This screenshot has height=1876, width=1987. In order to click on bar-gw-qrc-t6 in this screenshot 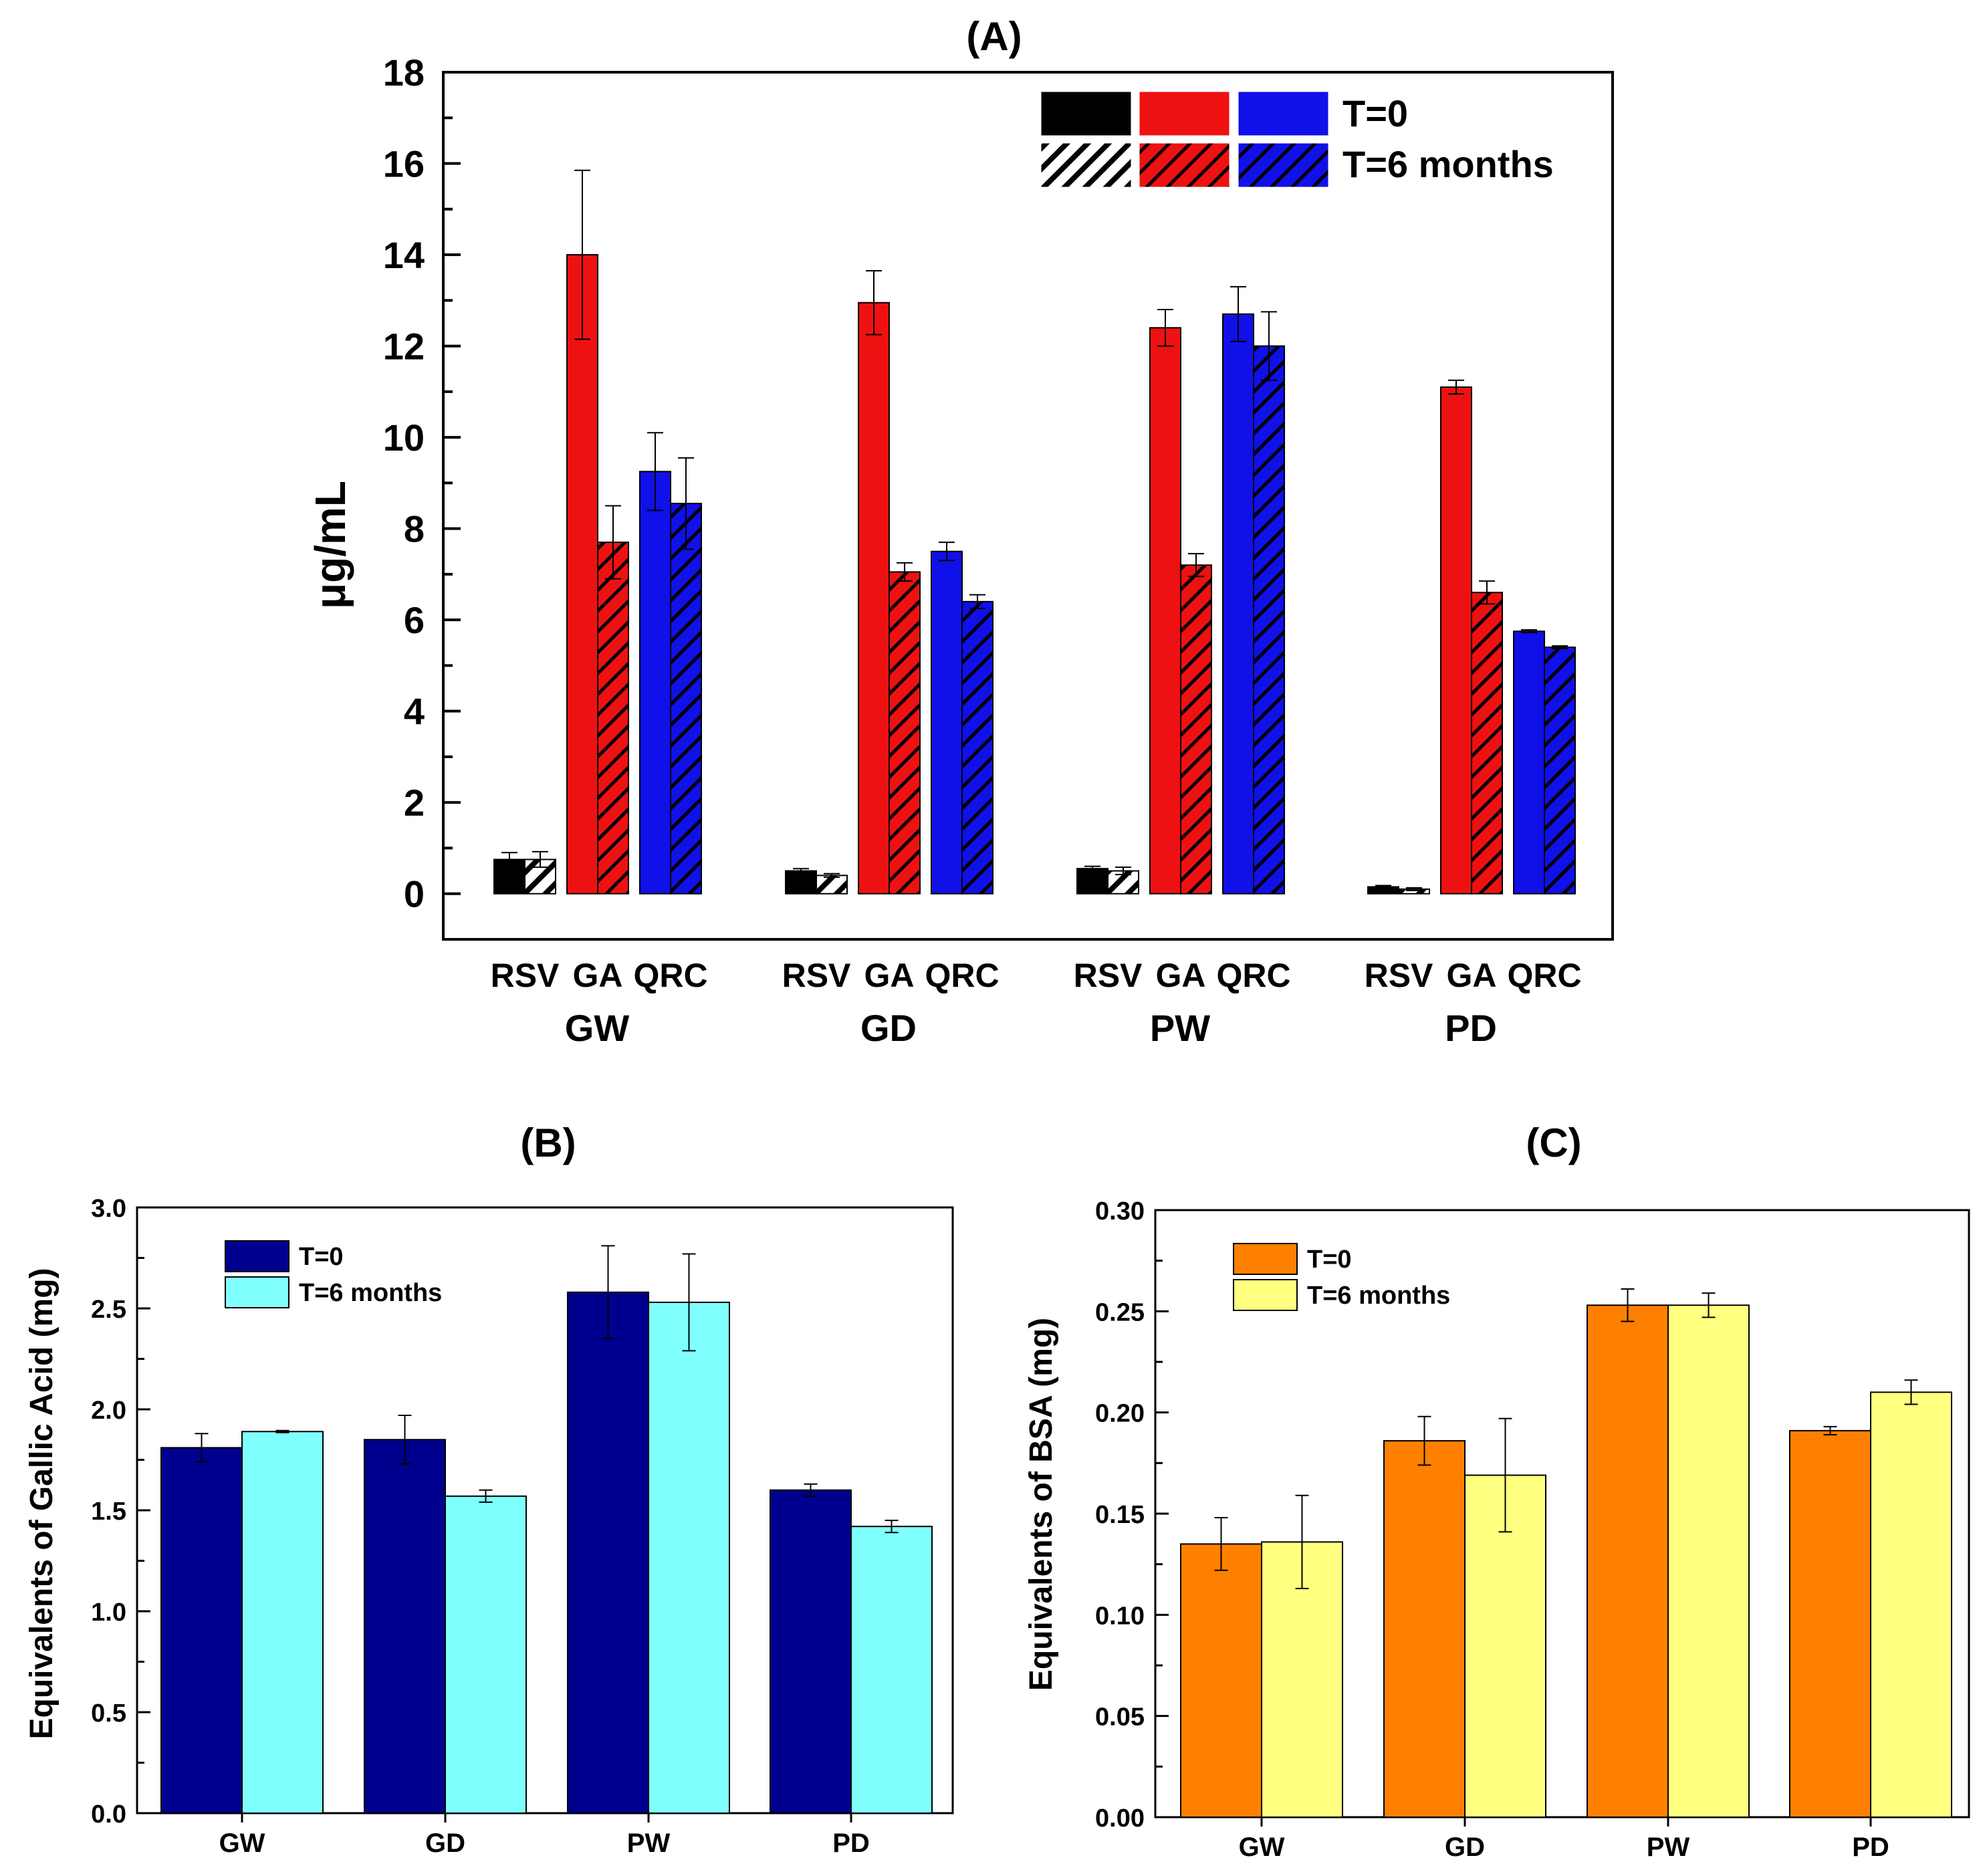, I will do `click(686, 699)`.